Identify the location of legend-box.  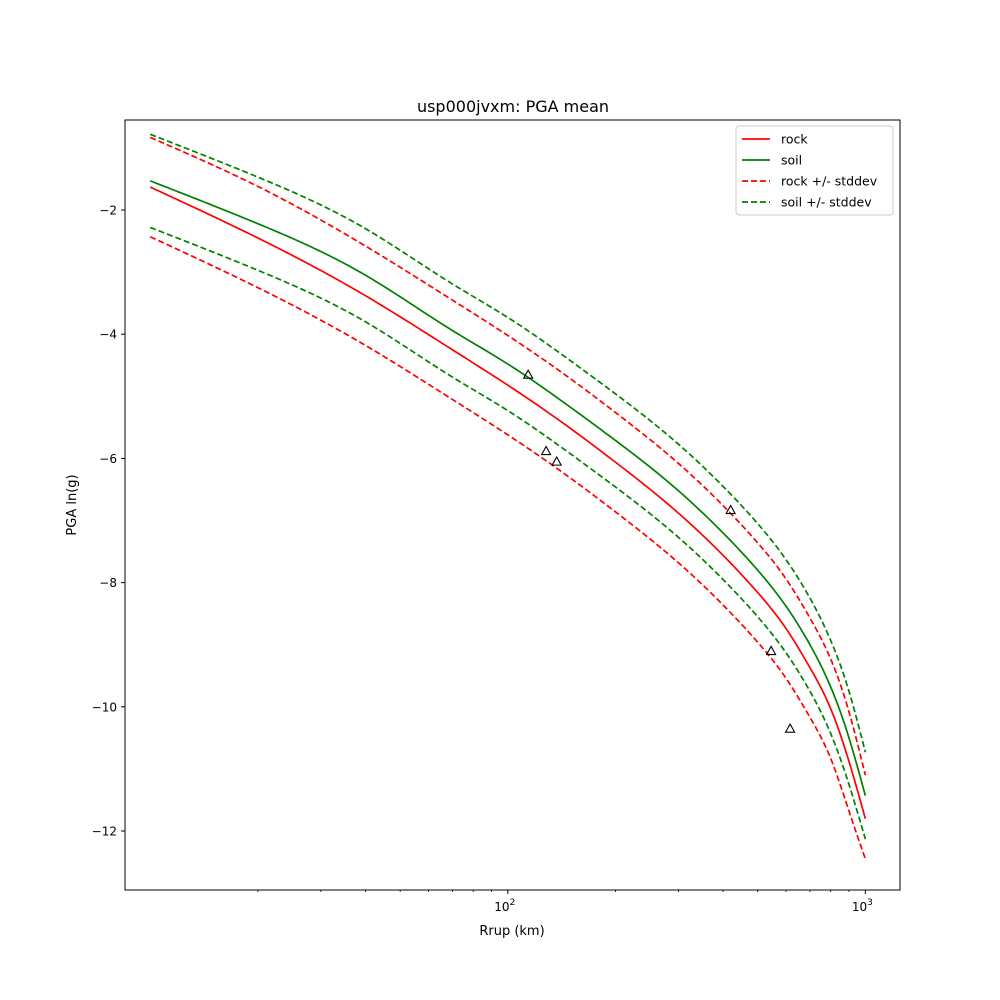
(814, 170).